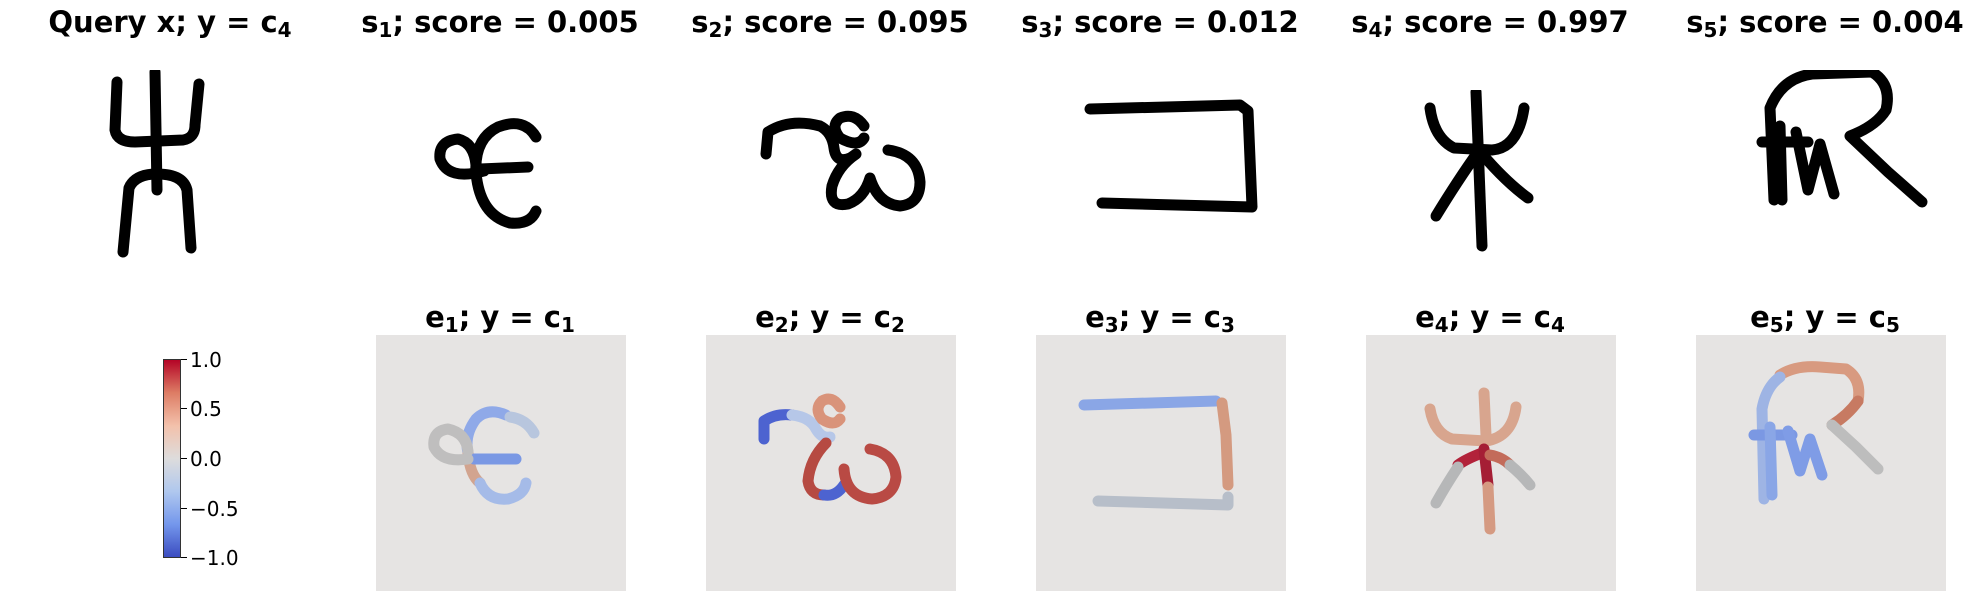  I want to click on explanation-1-panel, so click(501, 463).